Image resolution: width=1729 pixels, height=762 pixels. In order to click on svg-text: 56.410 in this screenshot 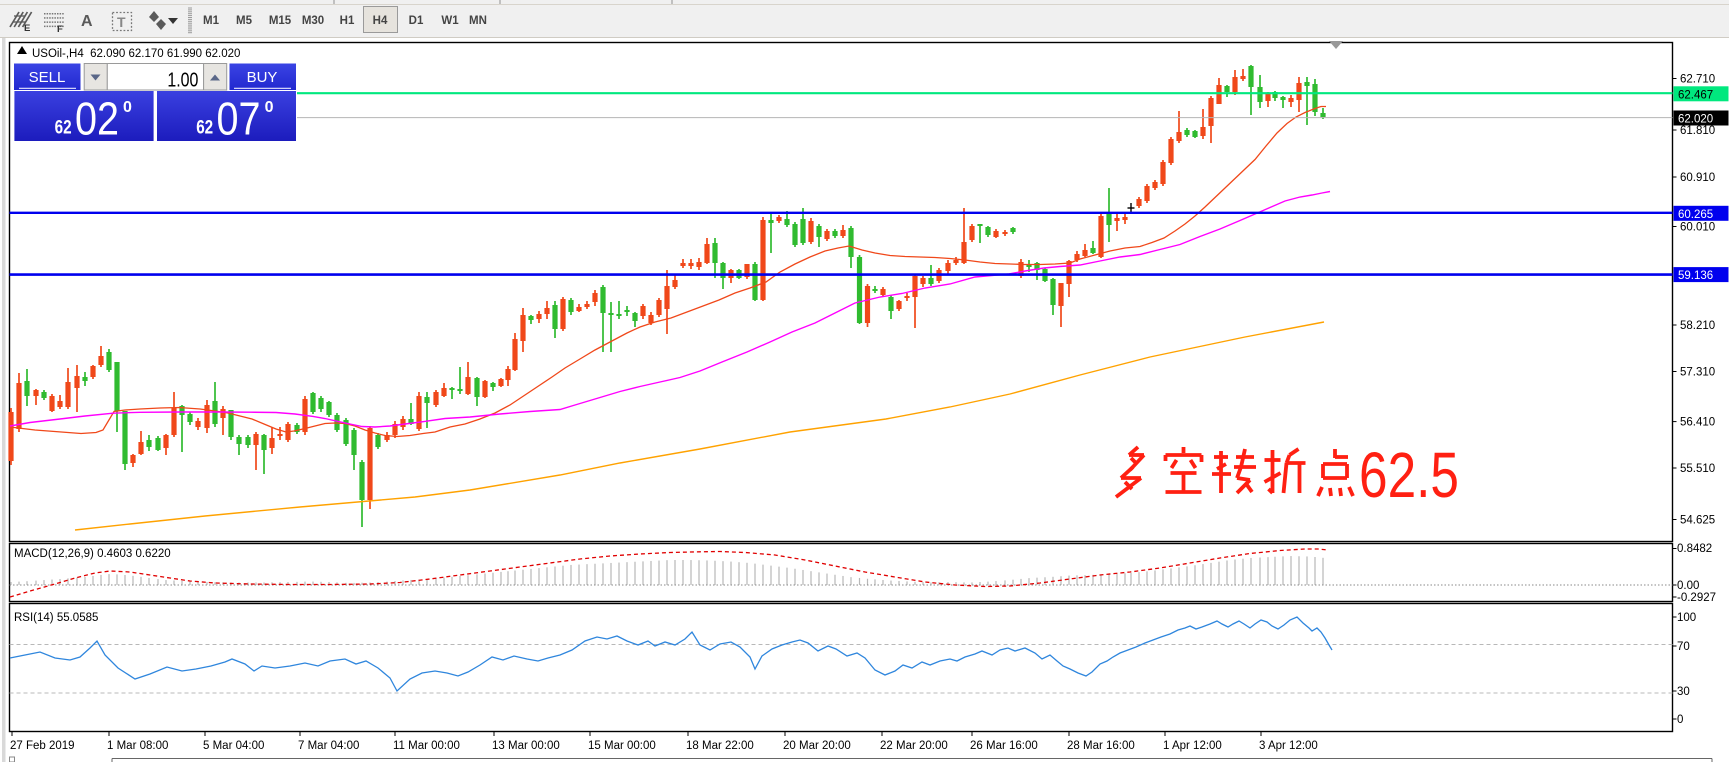, I will do `click(1697, 423)`.